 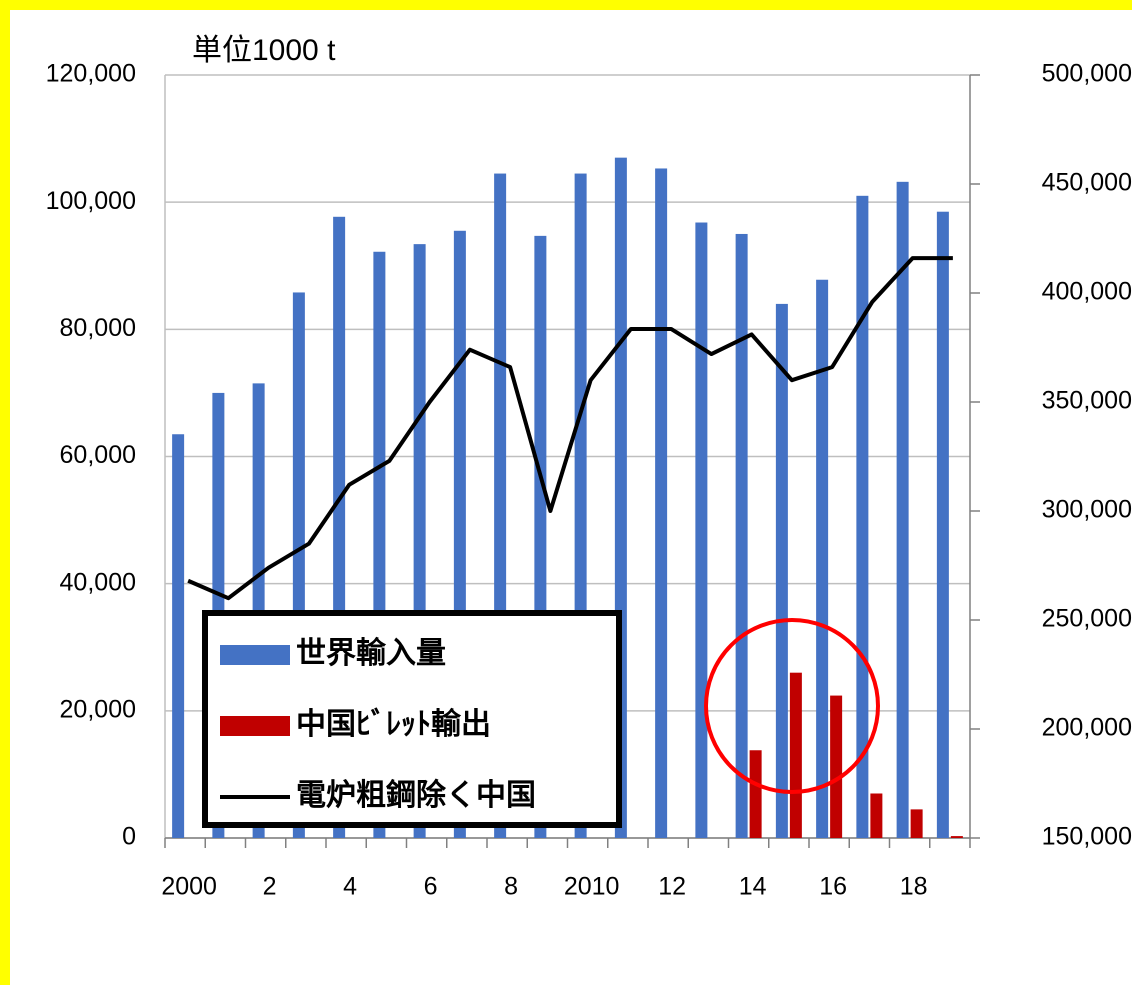 I want to click on x-tick-label: 18, so click(x=914, y=887).